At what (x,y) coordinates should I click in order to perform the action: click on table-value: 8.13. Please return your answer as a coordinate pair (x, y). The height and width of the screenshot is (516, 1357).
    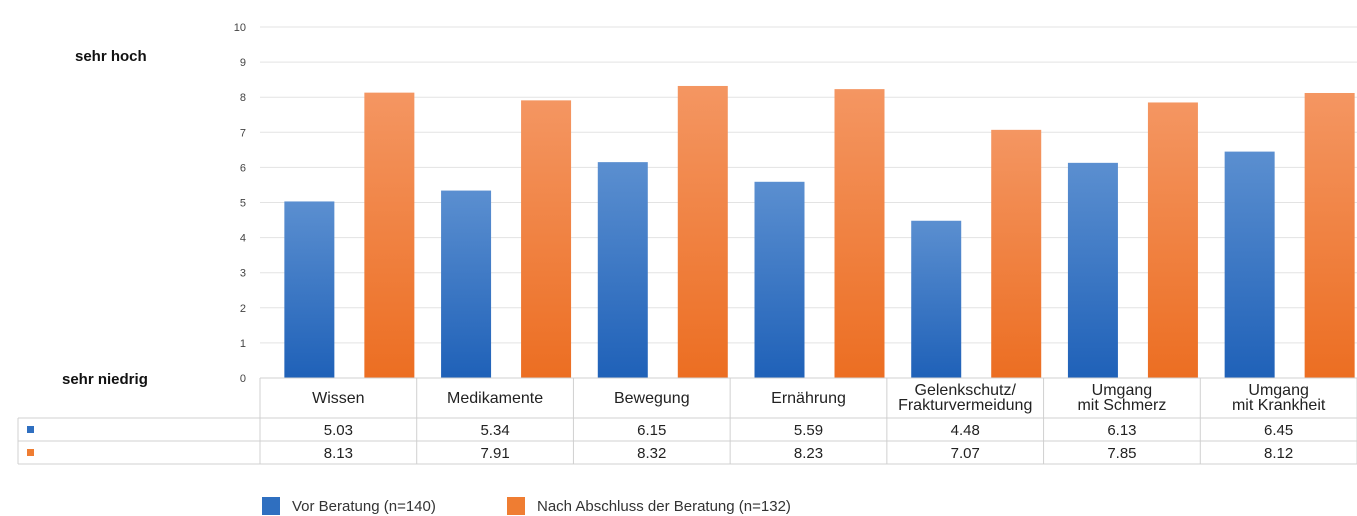
    Looking at the image, I should click on (338, 453).